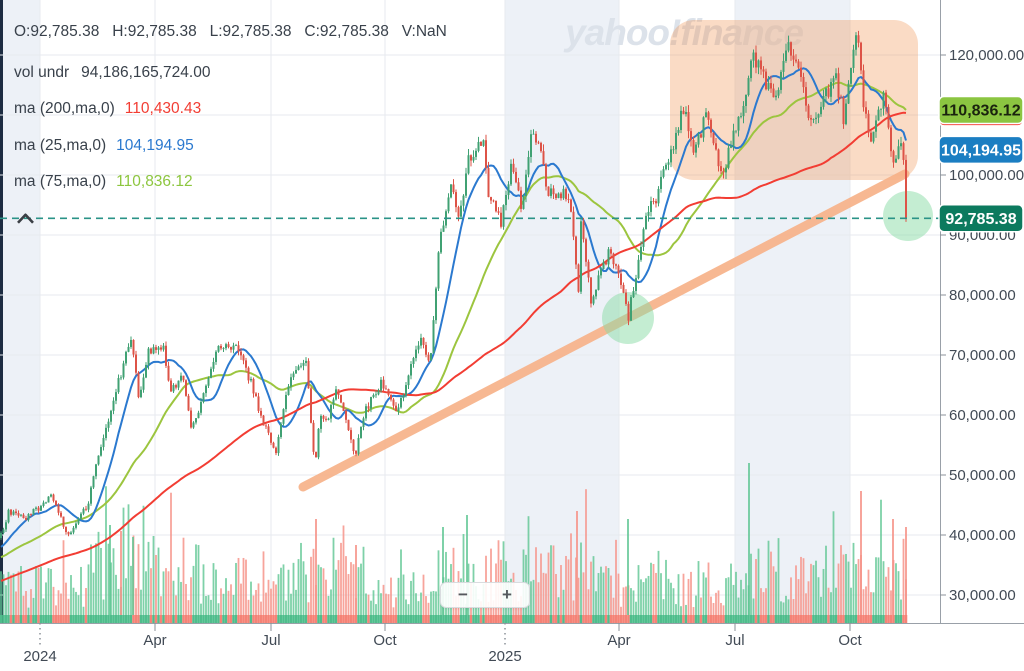  Describe the element at coordinates (1, 311) in the screenshot. I see `left-edge-strip` at that location.